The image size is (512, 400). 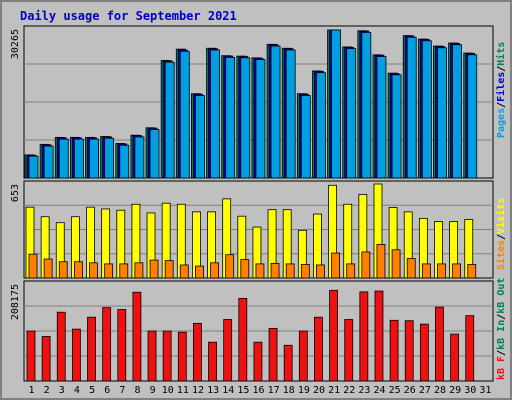 I want to click on x-tick-day-27: 27, so click(x=425, y=390).